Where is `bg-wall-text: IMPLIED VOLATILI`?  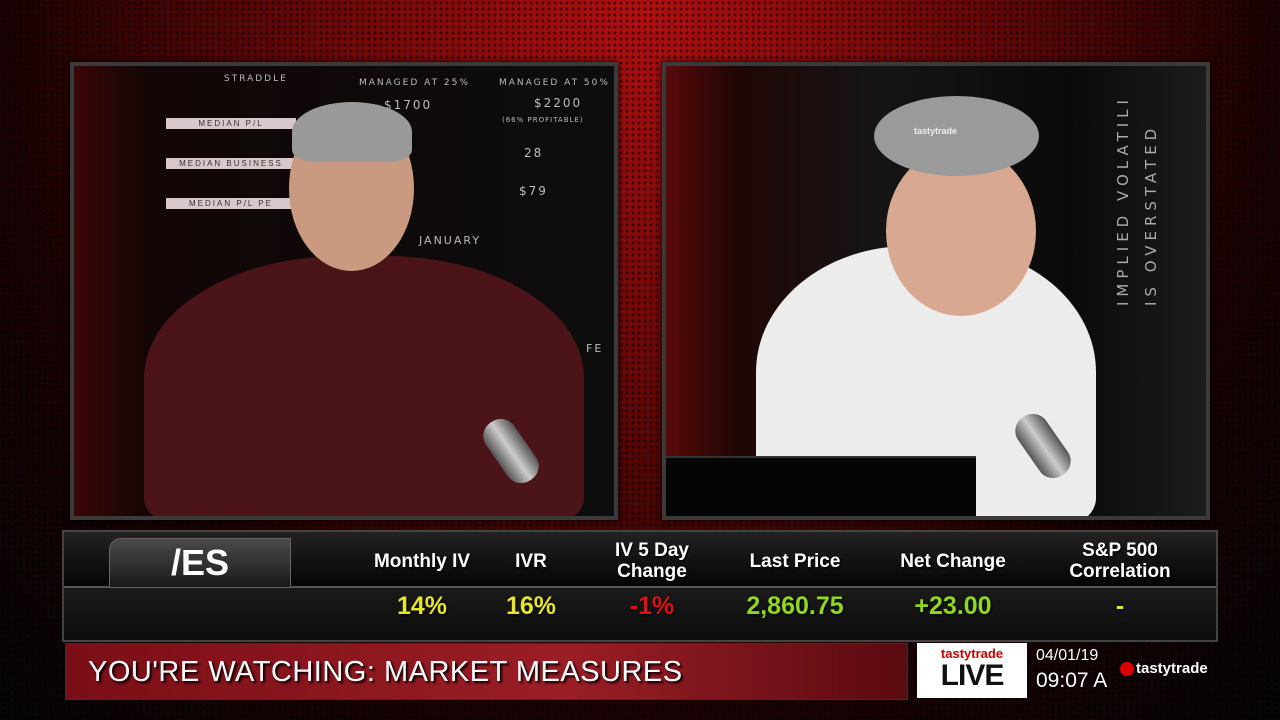
bg-wall-text: IMPLIED VOLATILI is located at coordinates (1123, 200).